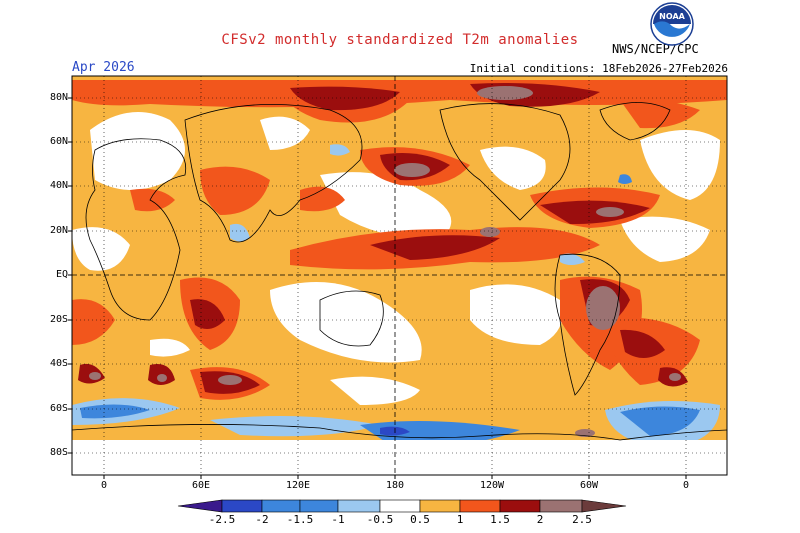 This screenshot has height=533, width=800. Describe the element at coordinates (492, 485) in the screenshot. I see `lon-label: 120W` at that location.